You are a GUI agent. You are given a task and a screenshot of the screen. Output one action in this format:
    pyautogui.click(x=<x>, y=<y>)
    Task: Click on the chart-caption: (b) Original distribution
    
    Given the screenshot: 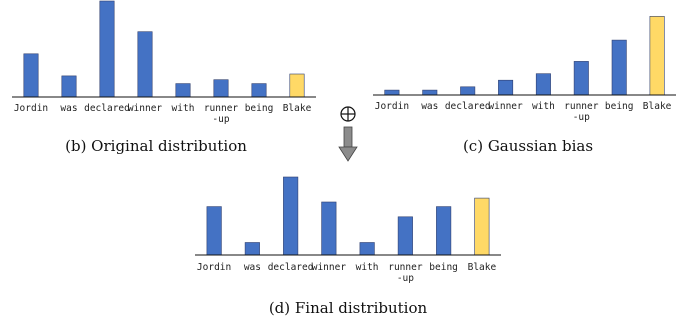 What is the action you would take?
    pyautogui.click(x=156, y=146)
    